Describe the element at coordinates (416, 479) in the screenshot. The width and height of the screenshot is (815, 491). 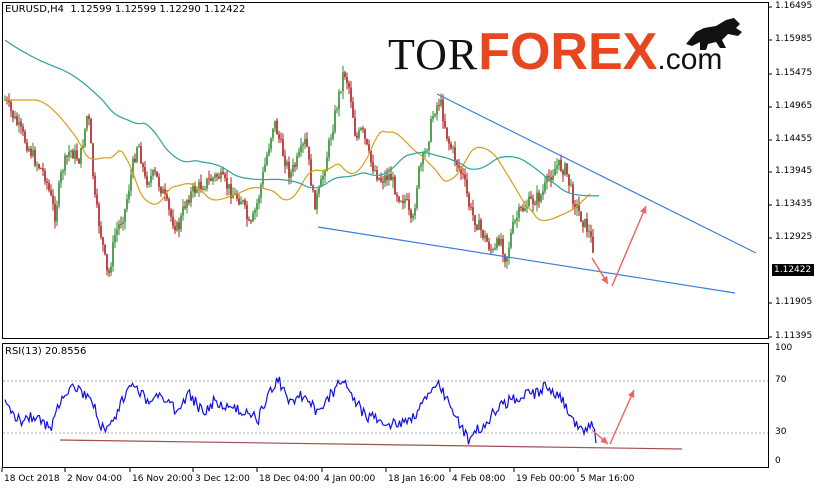
I see `time-tick-label: 18 Jan 16:00` at that location.